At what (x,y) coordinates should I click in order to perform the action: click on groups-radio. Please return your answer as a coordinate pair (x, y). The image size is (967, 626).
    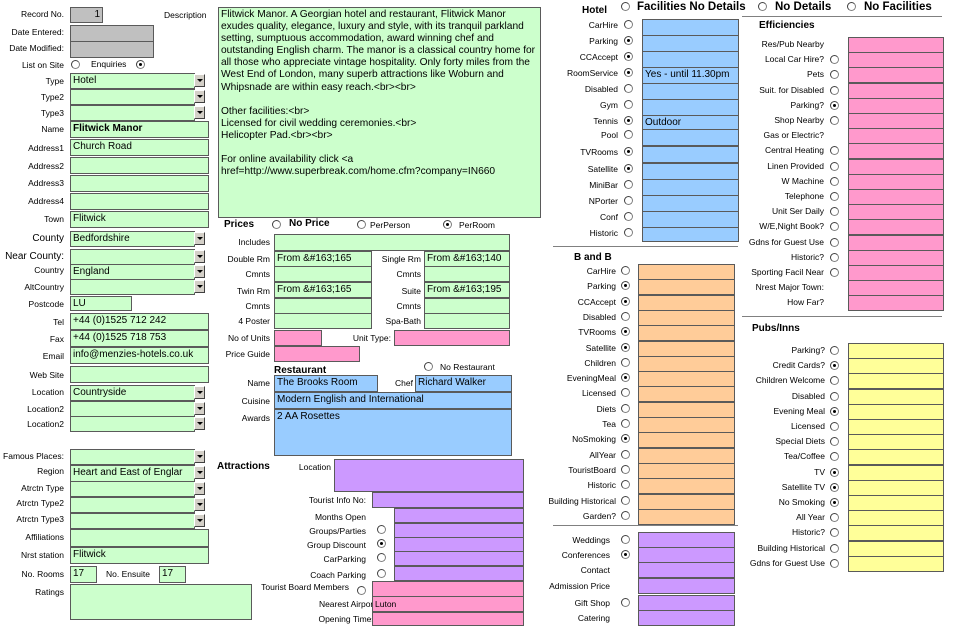
    Looking at the image, I should click on (381, 529).